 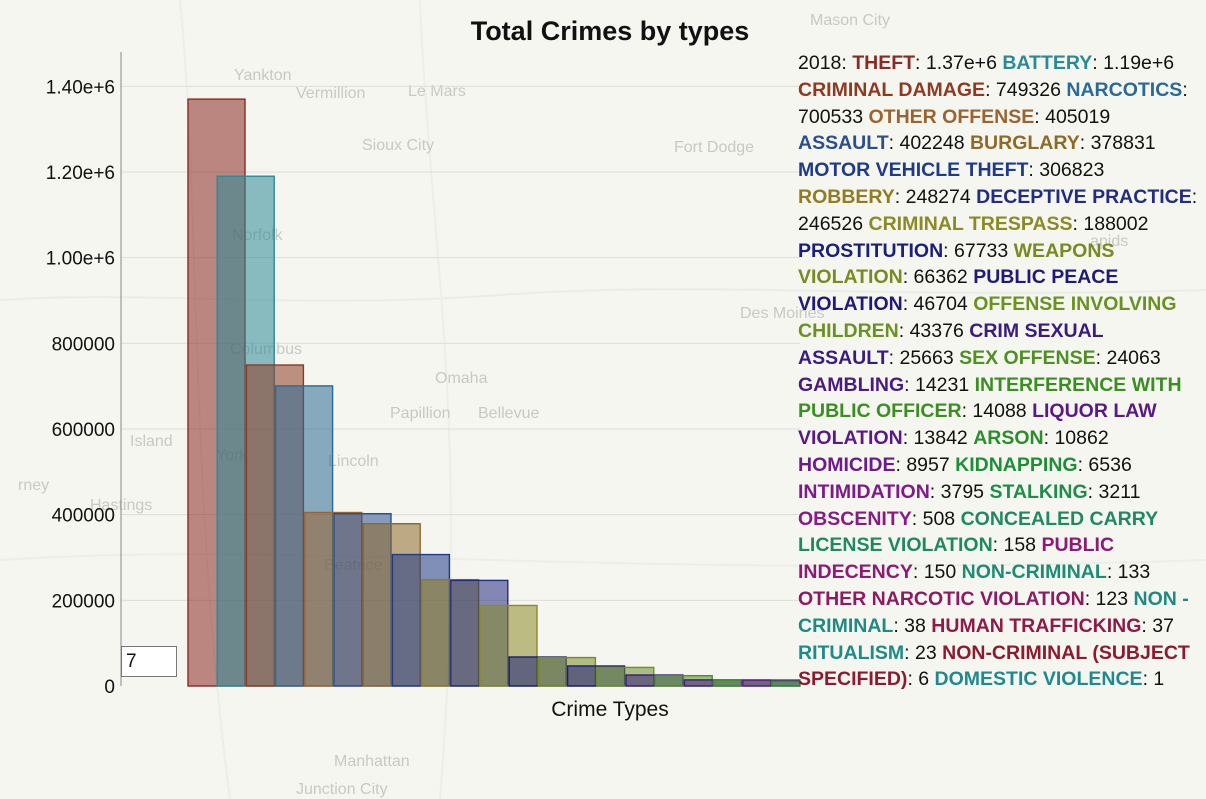 What do you see at coordinates (1038, 679) in the screenshot?
I see `legend-entry-label: DOMESTIC VIOLENCE` at bounding box center [1038, 679].